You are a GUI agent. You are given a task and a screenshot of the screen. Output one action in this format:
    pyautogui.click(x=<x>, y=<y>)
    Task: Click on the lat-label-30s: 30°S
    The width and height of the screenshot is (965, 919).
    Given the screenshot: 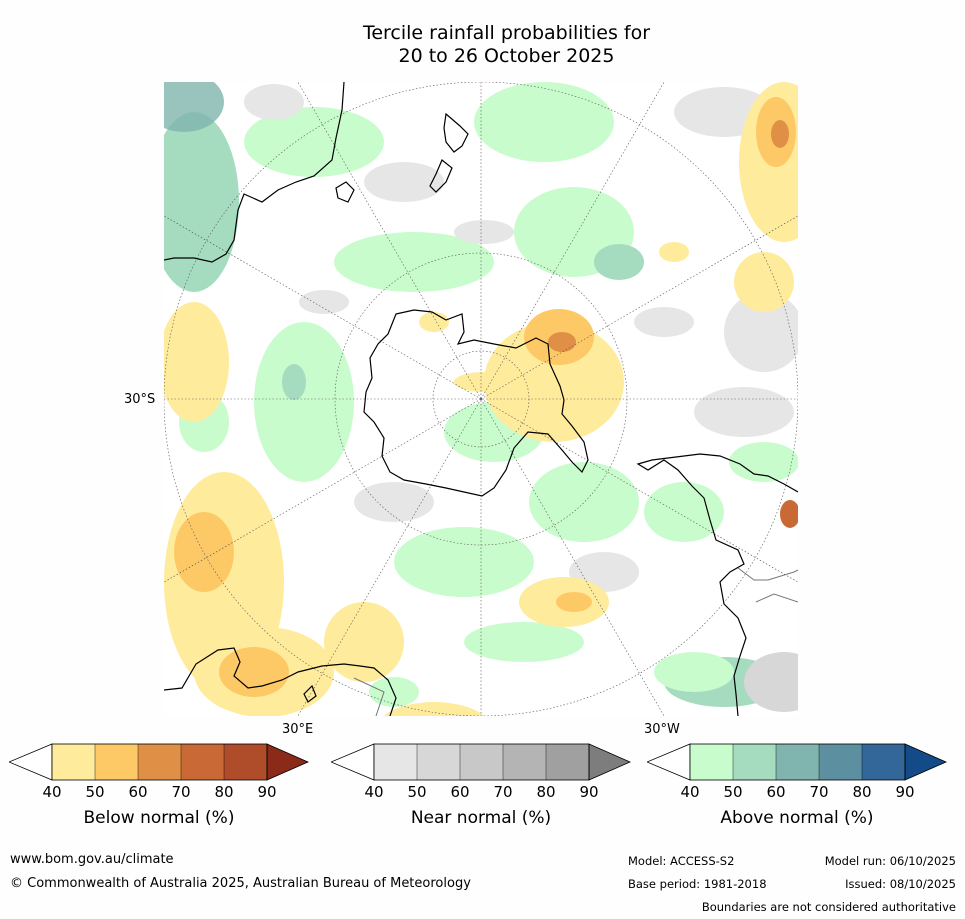 What is the action you would take?
    pyautogui.click(x=140, y=399)
    